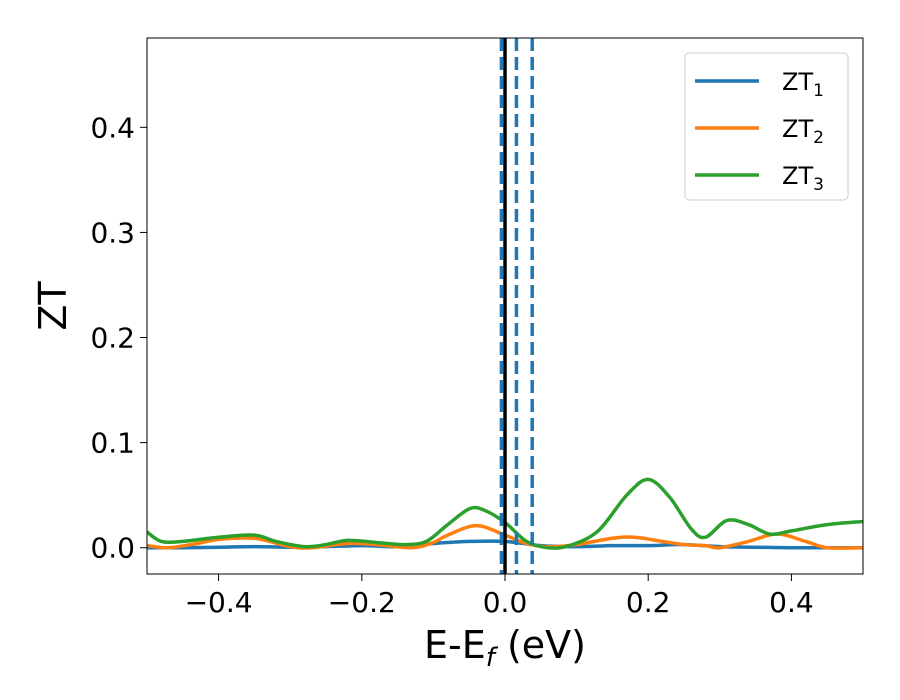  What do you see at coordinates (505, 602) in the screenshot?
I see `x-tick-label: 0.0` at bounding box center [505, 602].